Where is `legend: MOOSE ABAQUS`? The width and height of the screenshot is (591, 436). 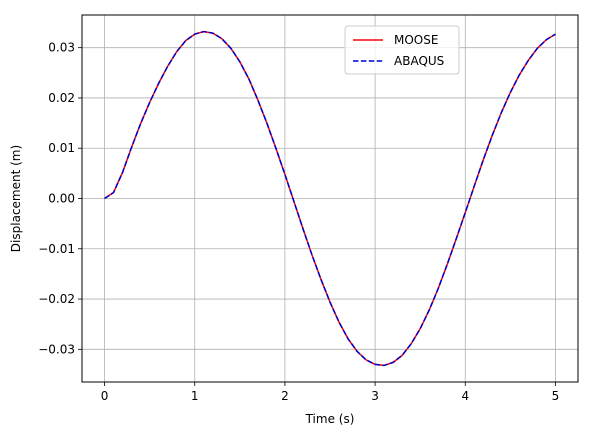
legend: MOOSE ABAQUS is located at coordinates (402, 50).